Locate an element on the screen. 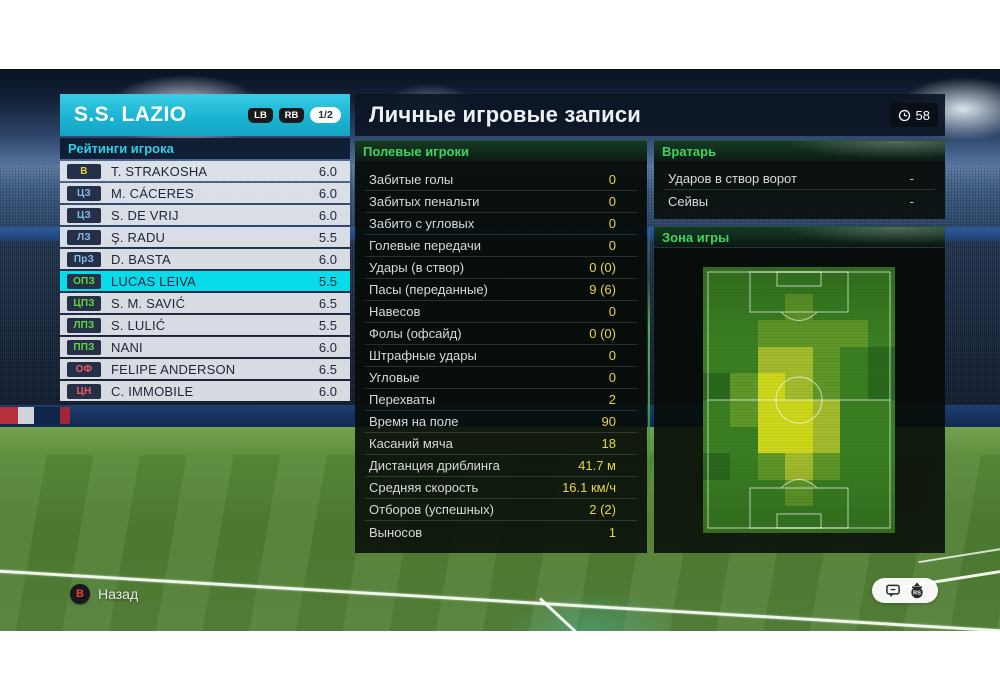 The width and height of the screenshot is (1000, 700). player-name: M. CÁCERES is located at coordinates (152, 193).